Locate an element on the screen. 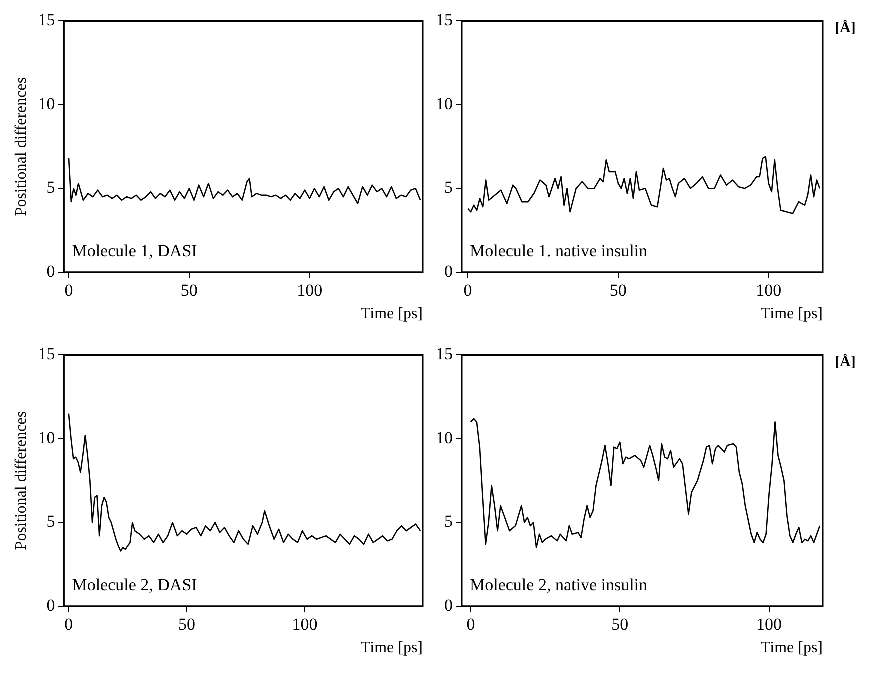 The width and height of the screenshot is (879, 684). annotation: Molecule 1, DASI is located at coordinates (135, 250).